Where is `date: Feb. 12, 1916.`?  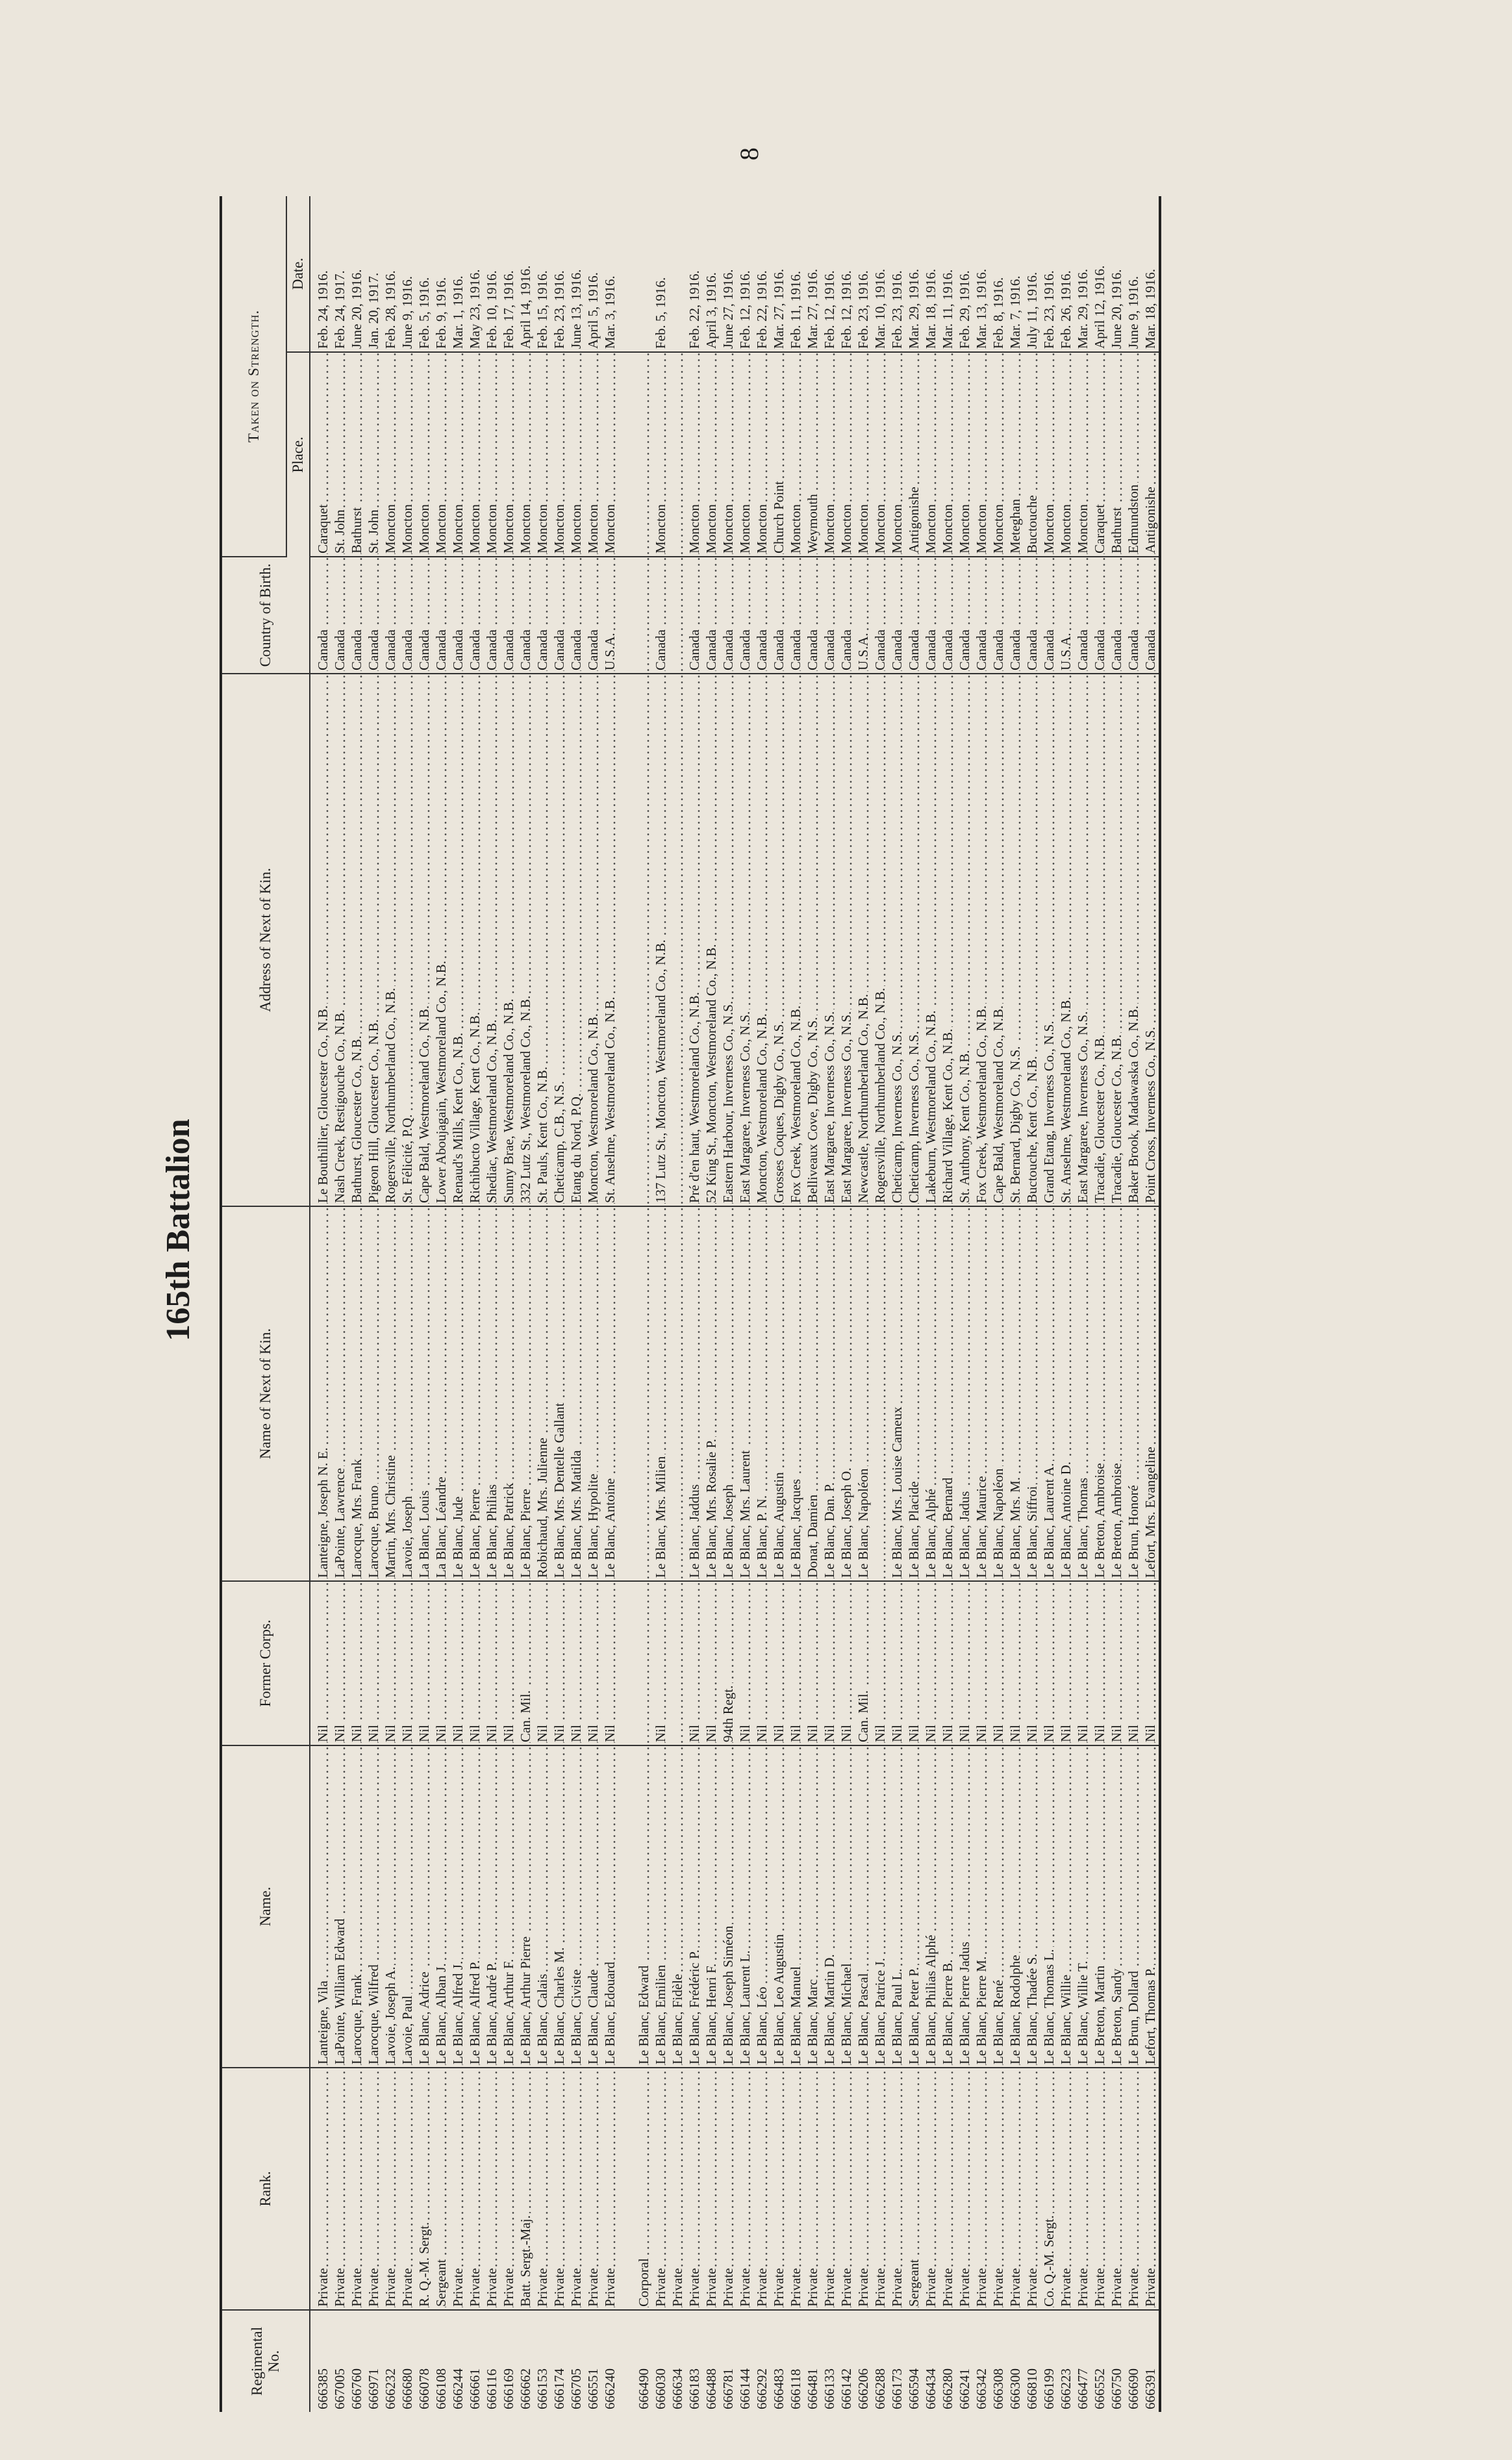
date: Feb. 12, 1916. is located at coordinates (846, 308).